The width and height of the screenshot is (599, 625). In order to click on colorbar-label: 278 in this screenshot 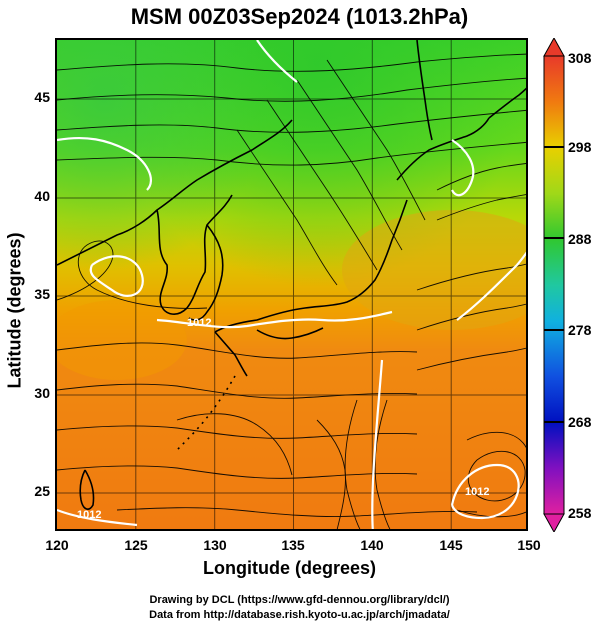, I will do `click(580, 330)`.